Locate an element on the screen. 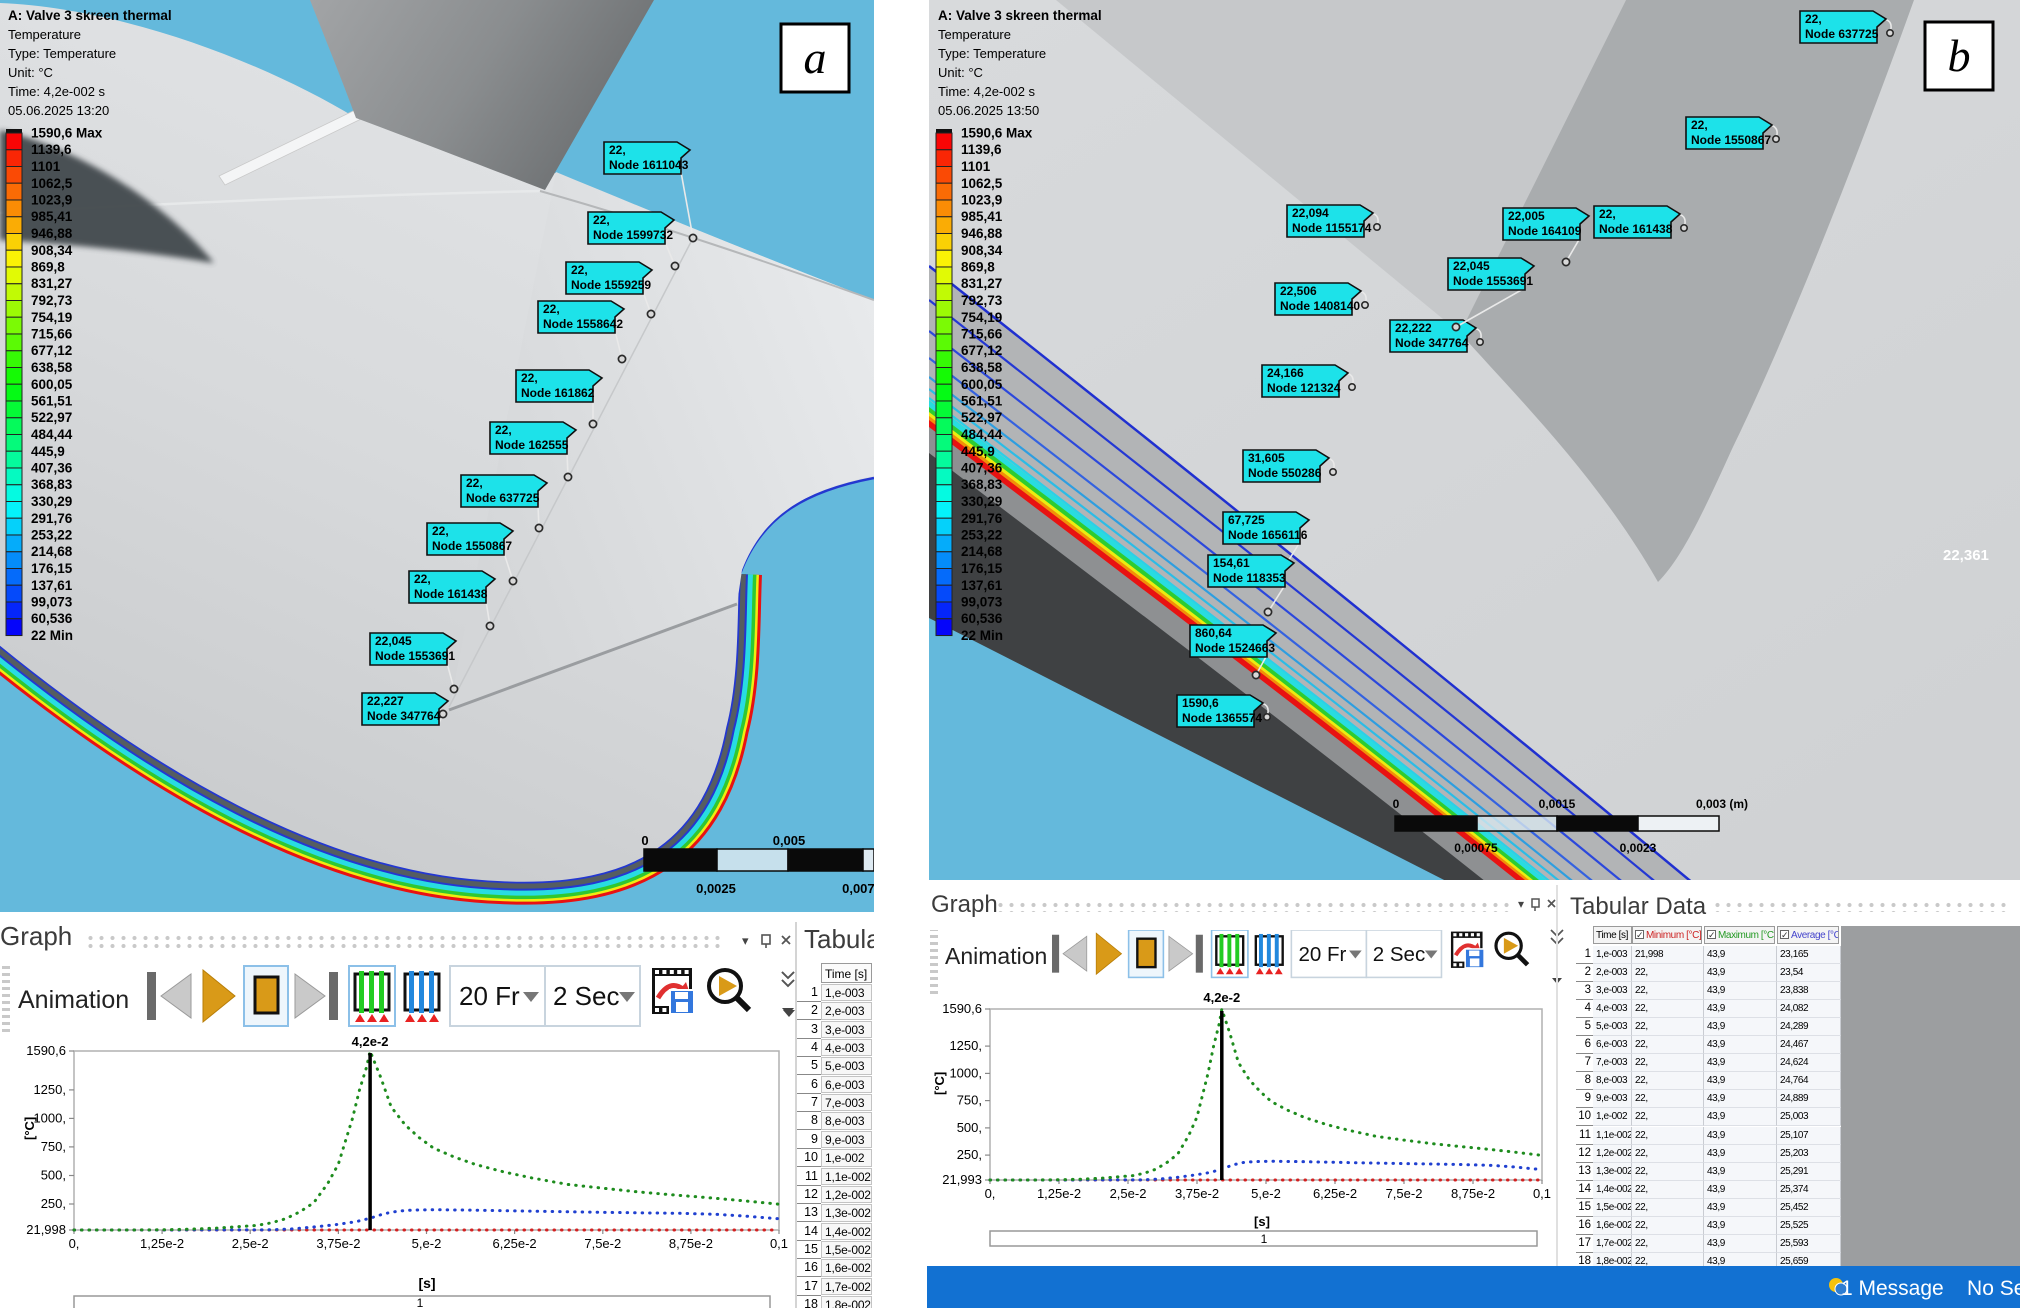  svg-text: 0,003 (m) is located at coordinates (1722, 804).